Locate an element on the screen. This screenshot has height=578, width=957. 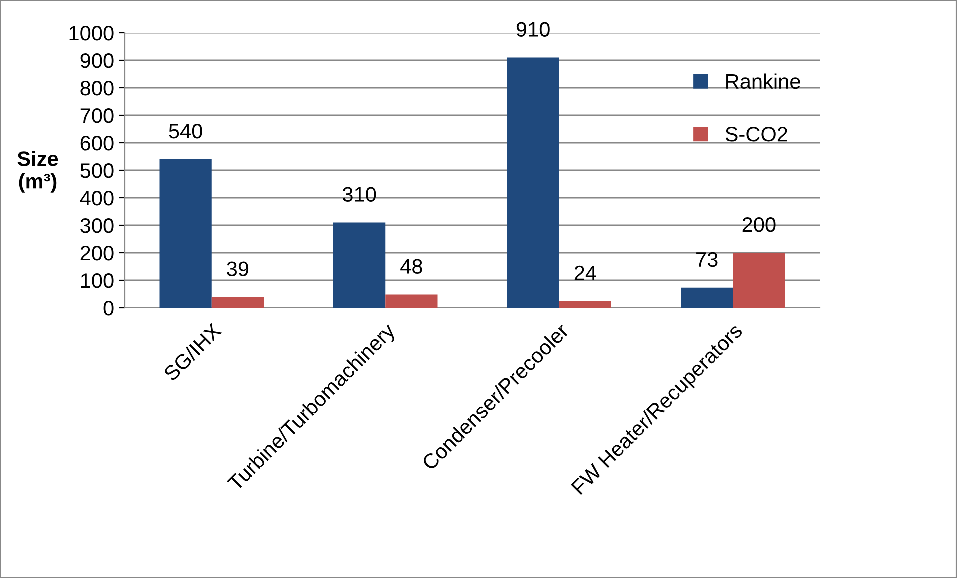
y-tick-label: 600 is located at coordinates (97, 143).